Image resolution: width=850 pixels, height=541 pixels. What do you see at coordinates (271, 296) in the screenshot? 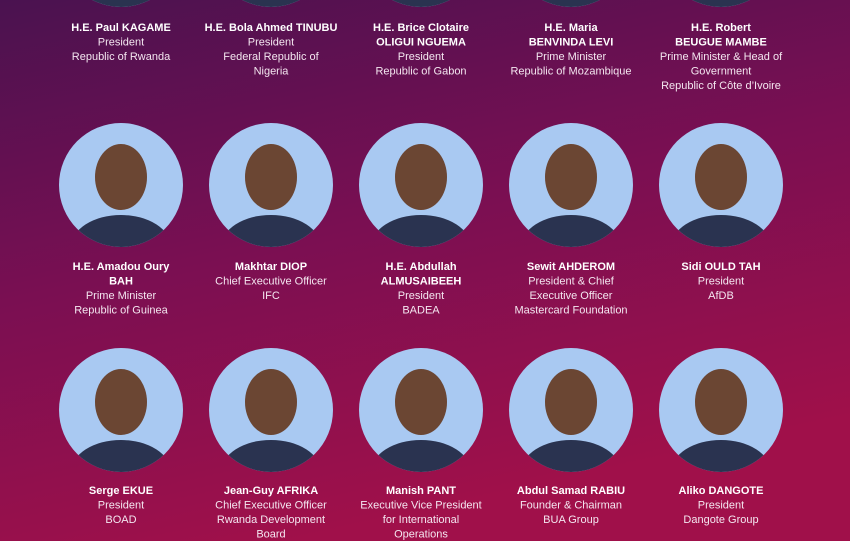
I see `speaker-role: IFC` at bounding box center [271, 296].